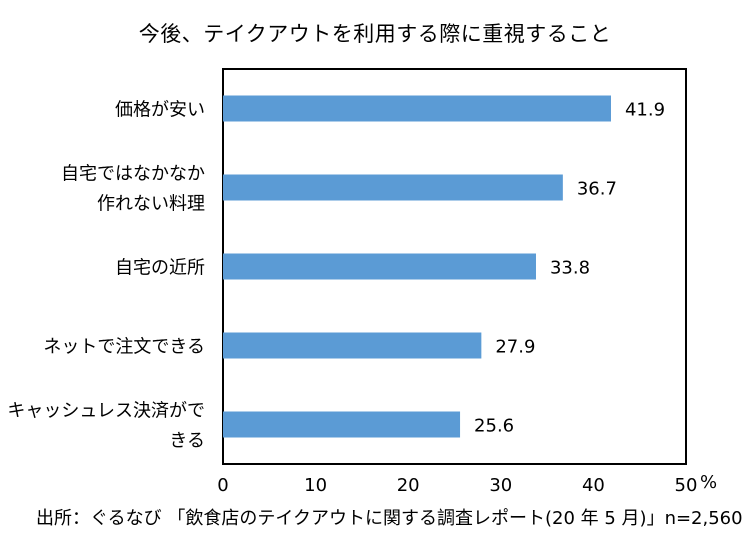 The image size is (750, 540). I want to click on x-tick-label-30: 30, so click(500, 485).